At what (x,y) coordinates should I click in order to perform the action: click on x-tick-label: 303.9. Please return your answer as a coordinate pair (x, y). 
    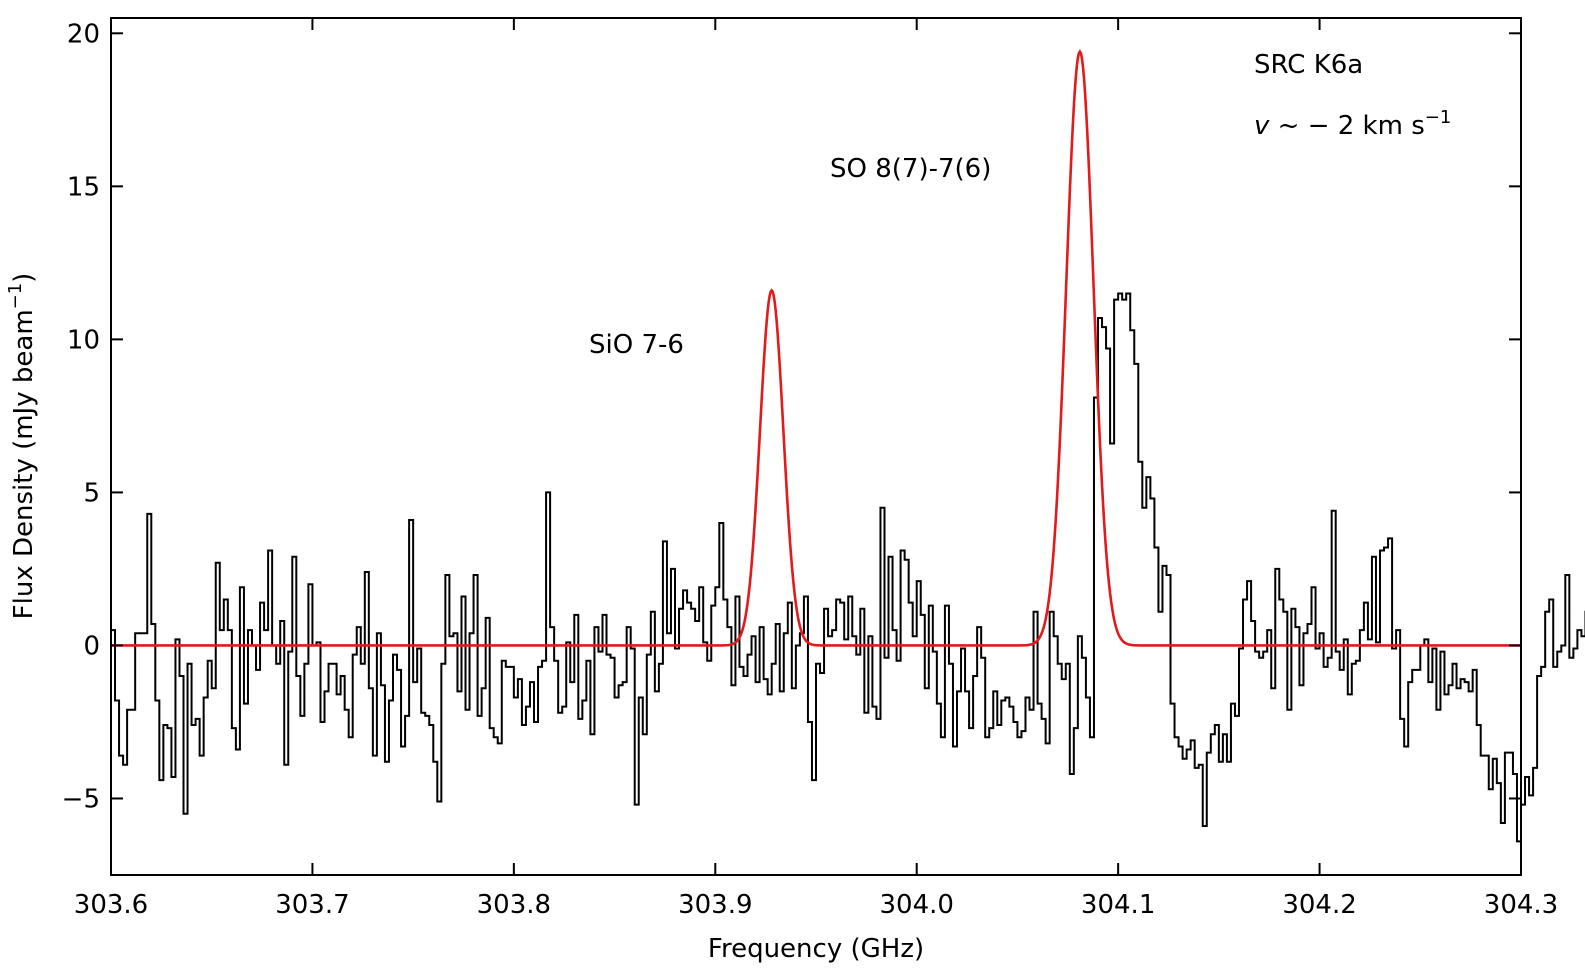
    Looking at the image, I should click on (715, 905).